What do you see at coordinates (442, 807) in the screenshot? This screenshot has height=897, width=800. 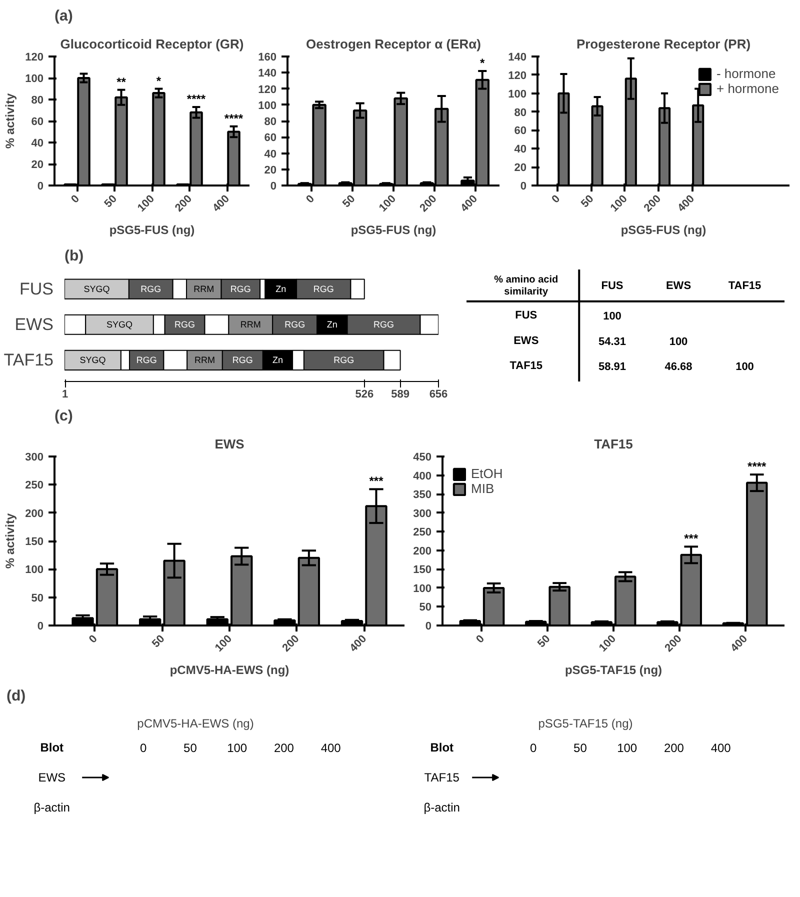 I see `category-label: β-actin` at bounding box center [442, 807].